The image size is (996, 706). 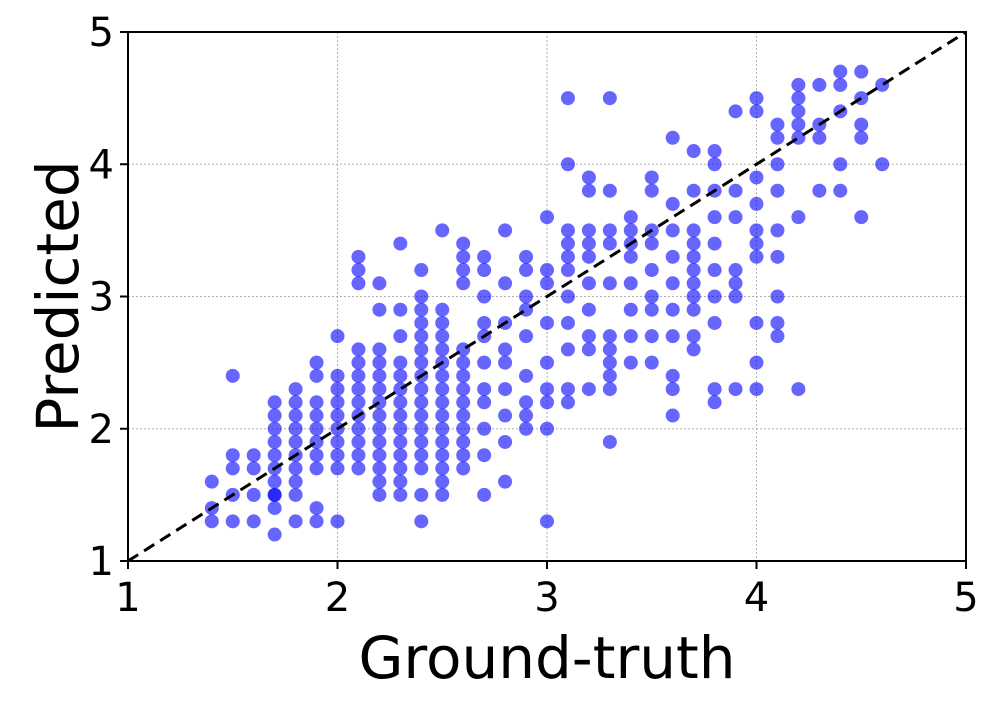 What do you see at coordinates (337, 598) in the screenshot?
I see `x-tick-label: 2` at bounding box center [337, 598].